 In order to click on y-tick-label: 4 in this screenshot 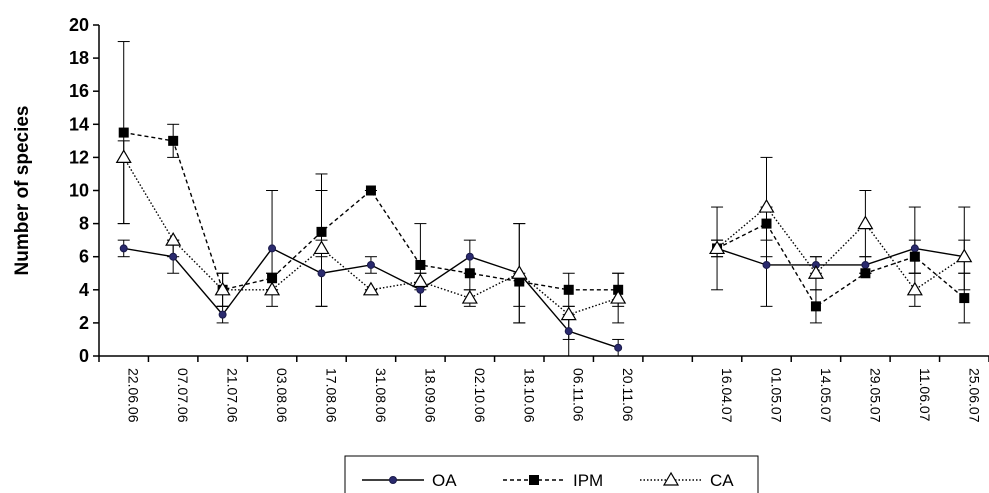, I will do `click(84, 290)`.